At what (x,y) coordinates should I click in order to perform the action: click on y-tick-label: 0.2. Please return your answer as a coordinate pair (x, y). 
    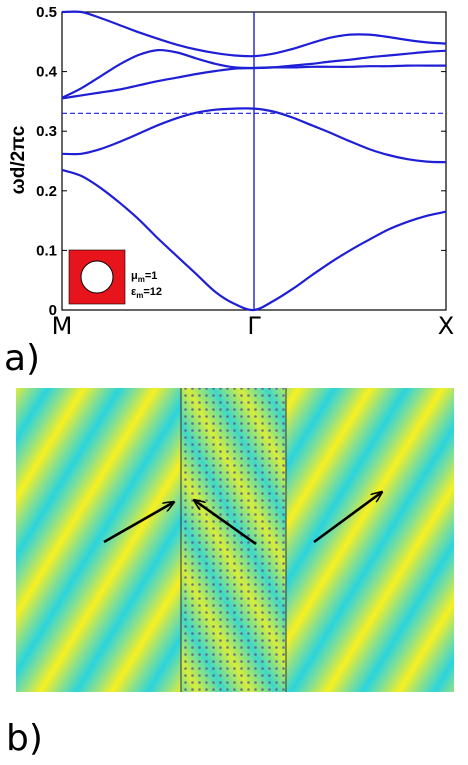
    Looking at the image, I should click on (46, 191).